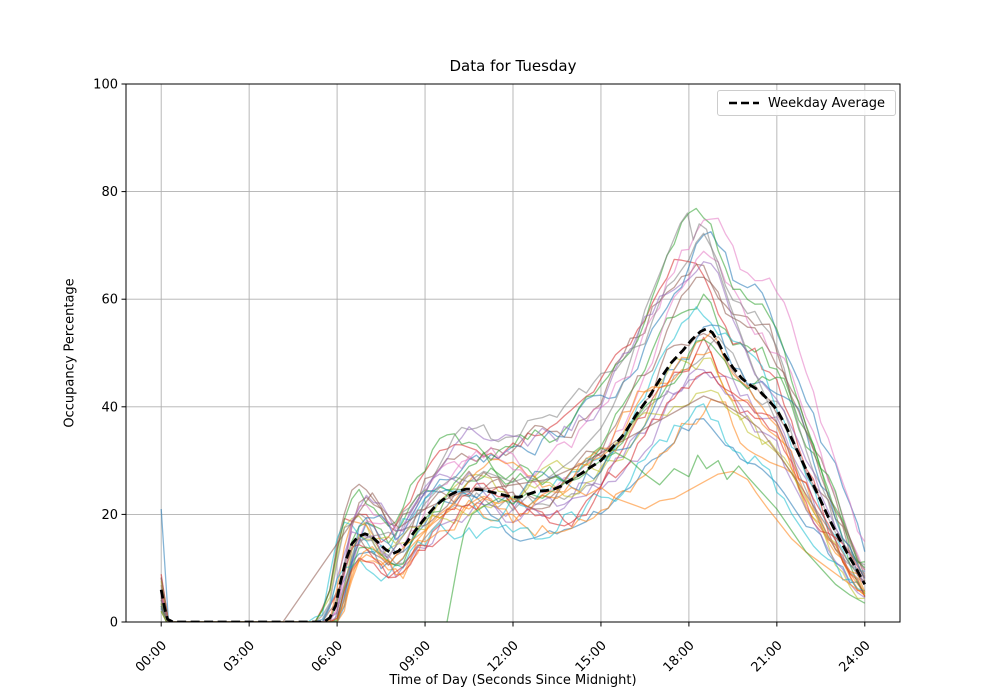  I want to click on y-axis-label: Occupancy Percentage, so click(70, 353).